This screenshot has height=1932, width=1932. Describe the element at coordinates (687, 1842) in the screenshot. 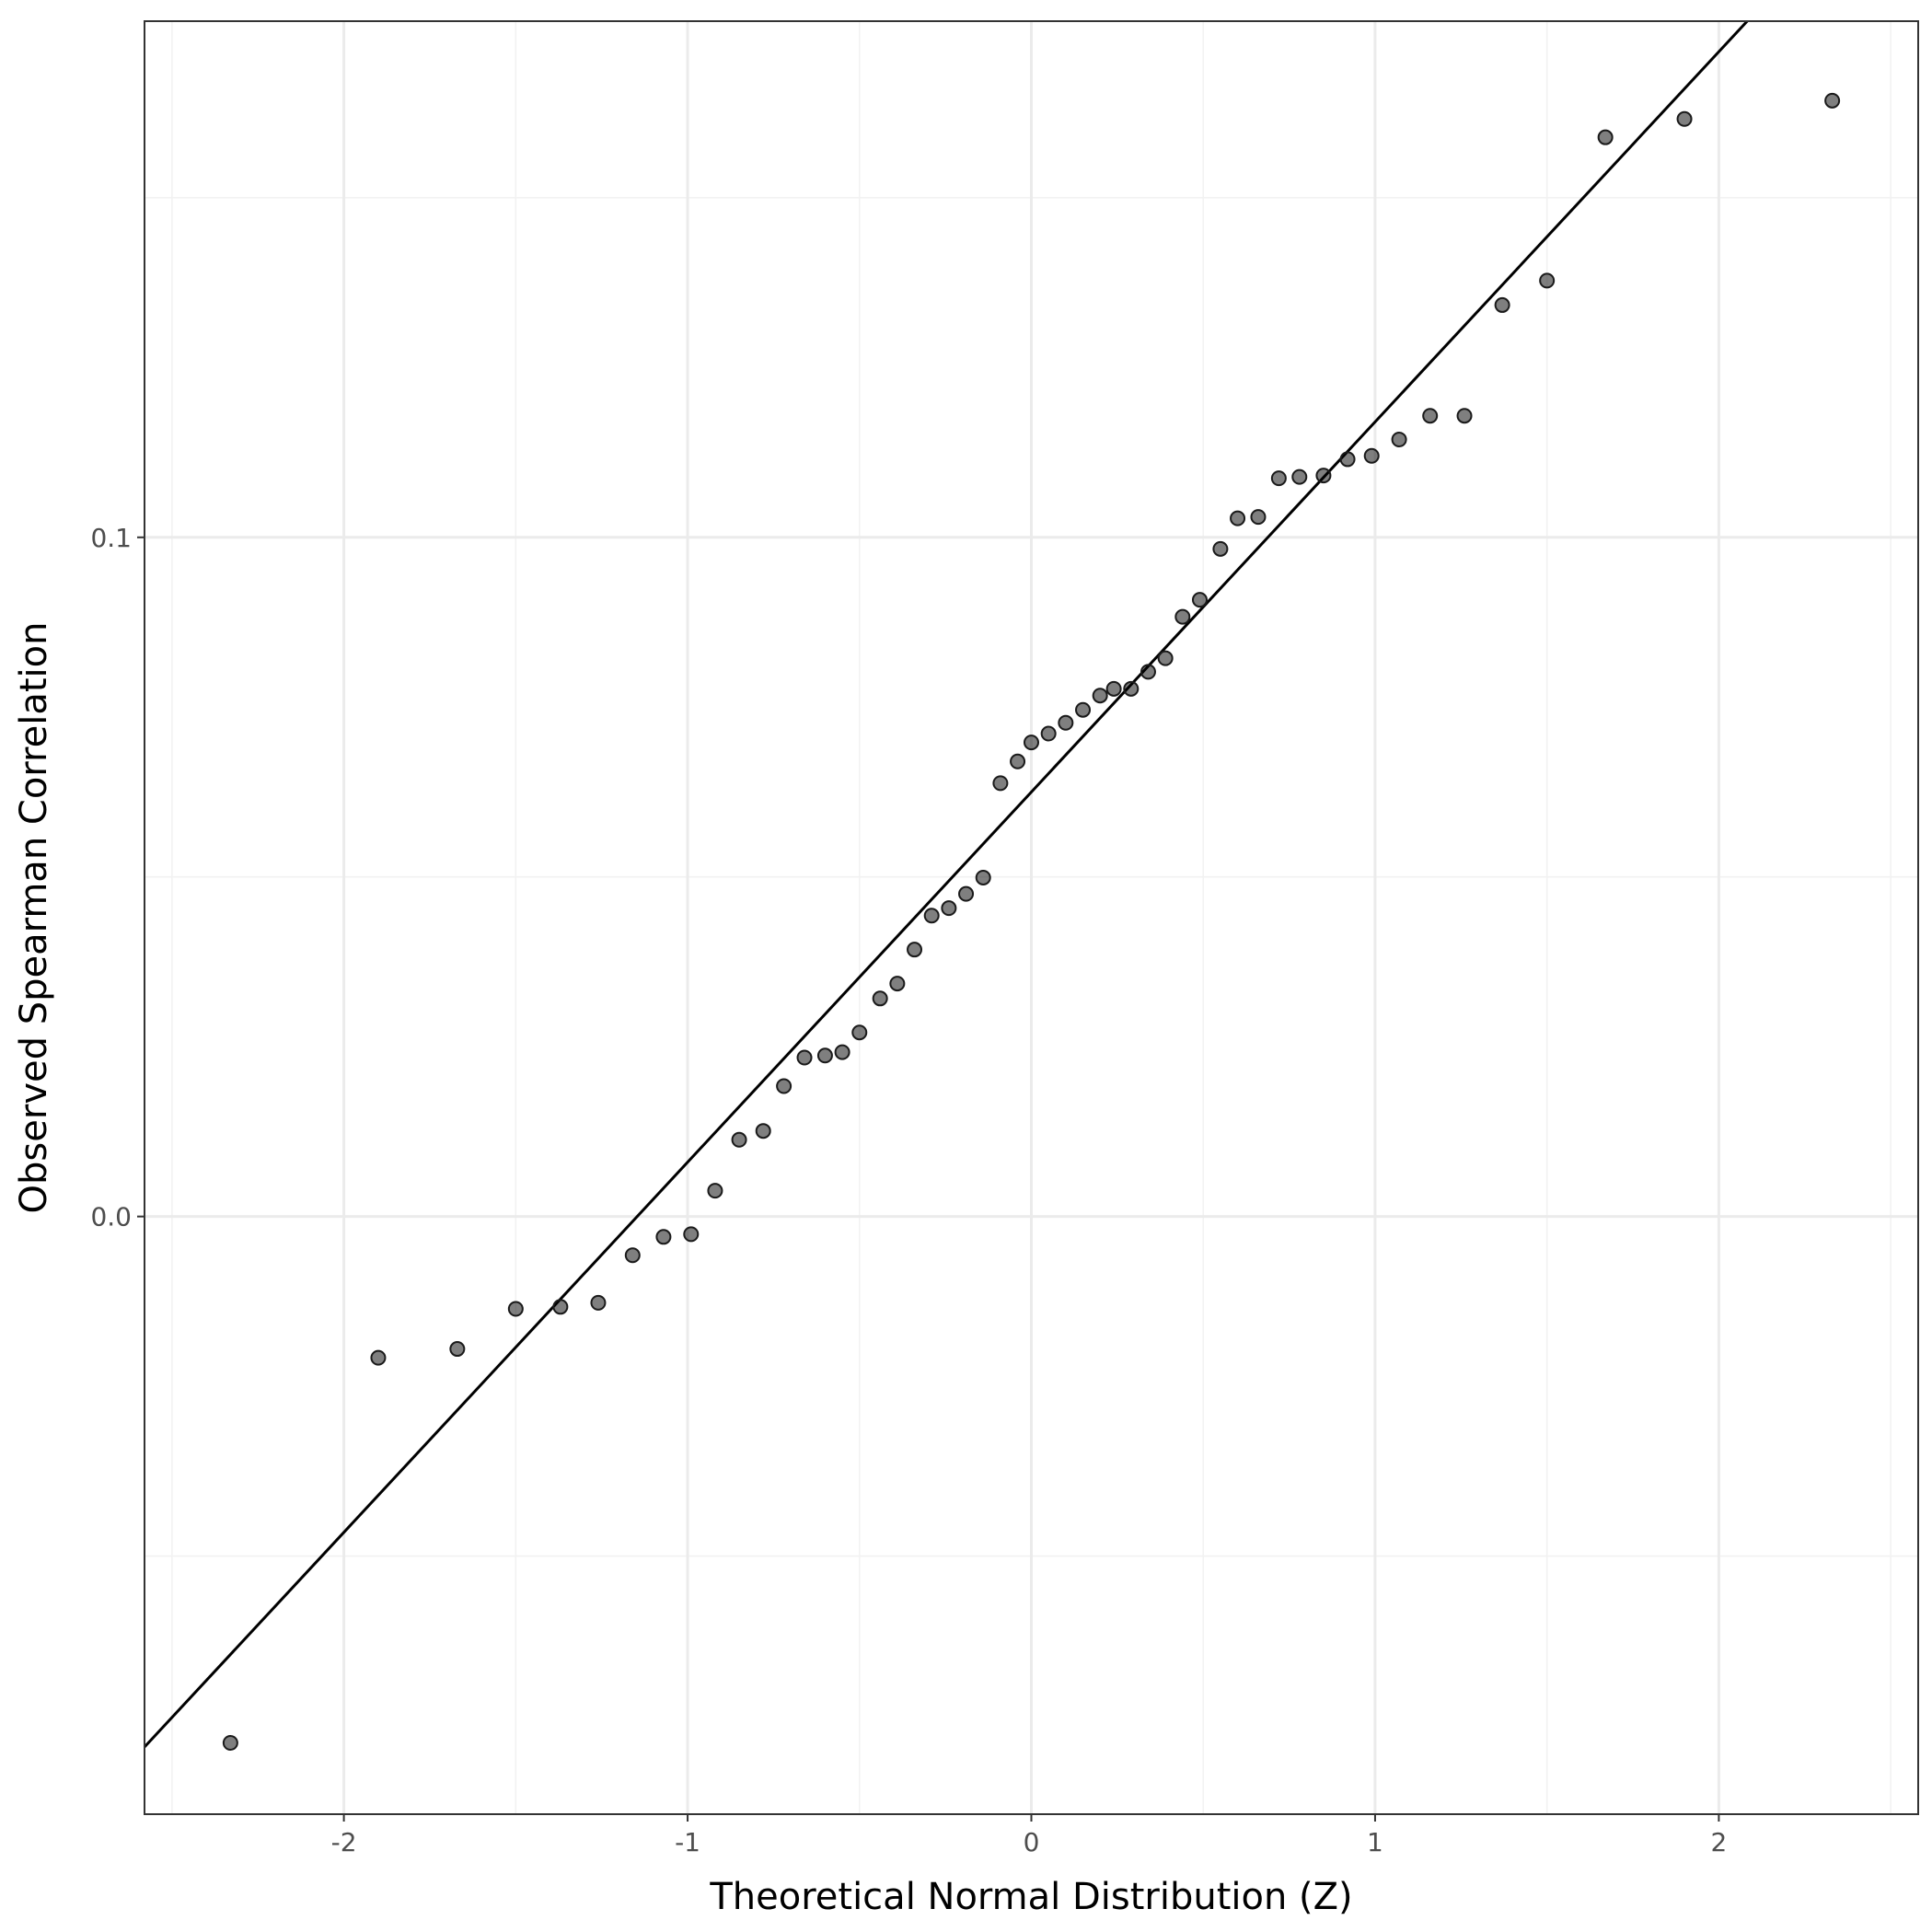

I see `x-tick-label: -1` at that location.